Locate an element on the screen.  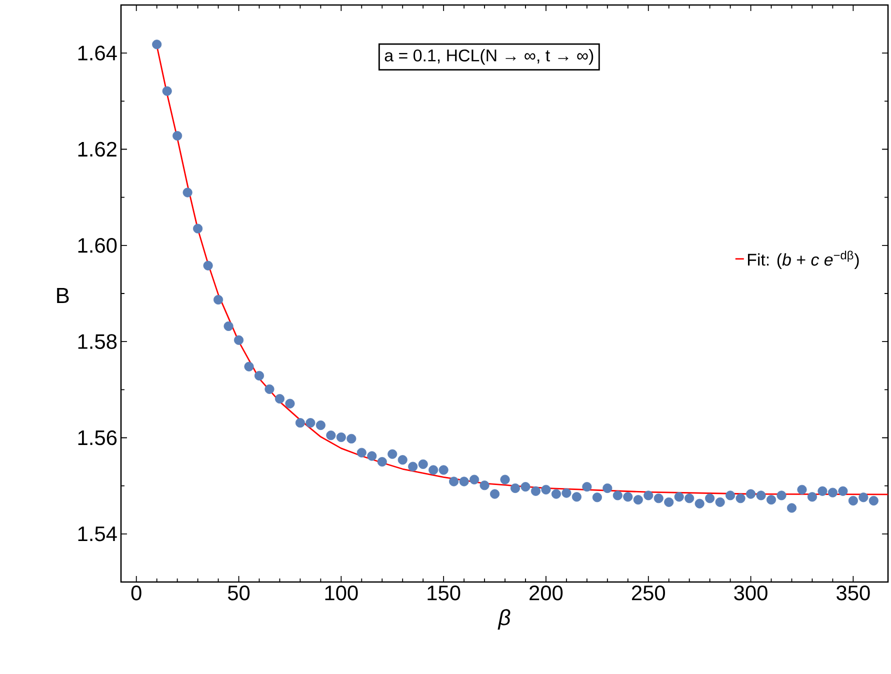
x-tick-label: 0 is located at coordinates (136, 593).